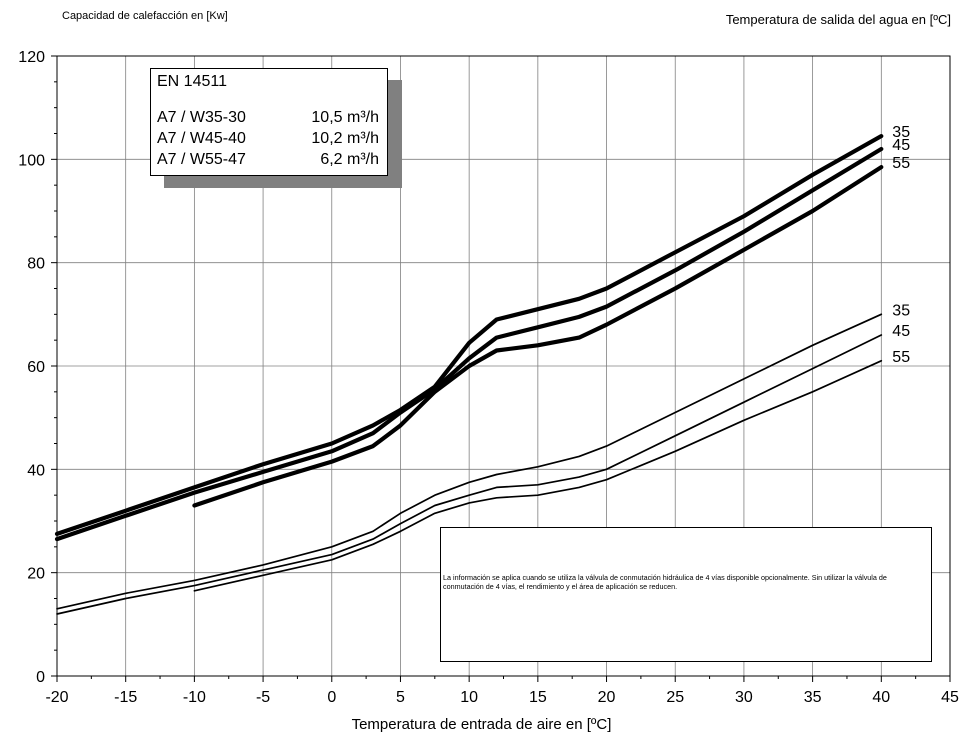 Image resolution: width=963 pixels, height=740 pixels. What do you see at coordinates (607, 697) in the screenshot?
I see `x-tick-label: 20` at bounding box center [607, 697].